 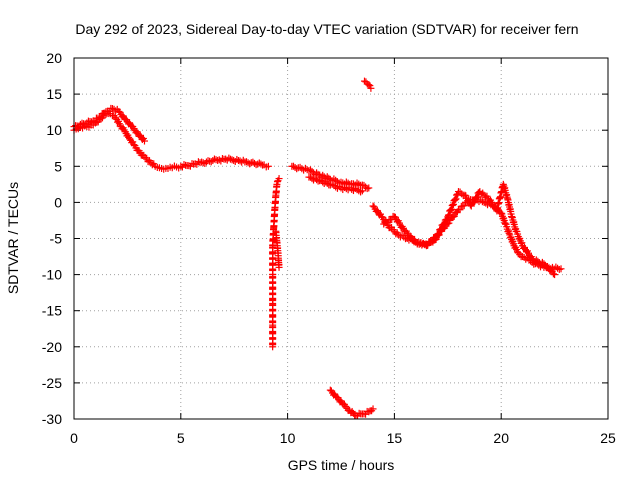 I want to click on x-axis-label: GPS time / hours, so click(x=341, y=465).